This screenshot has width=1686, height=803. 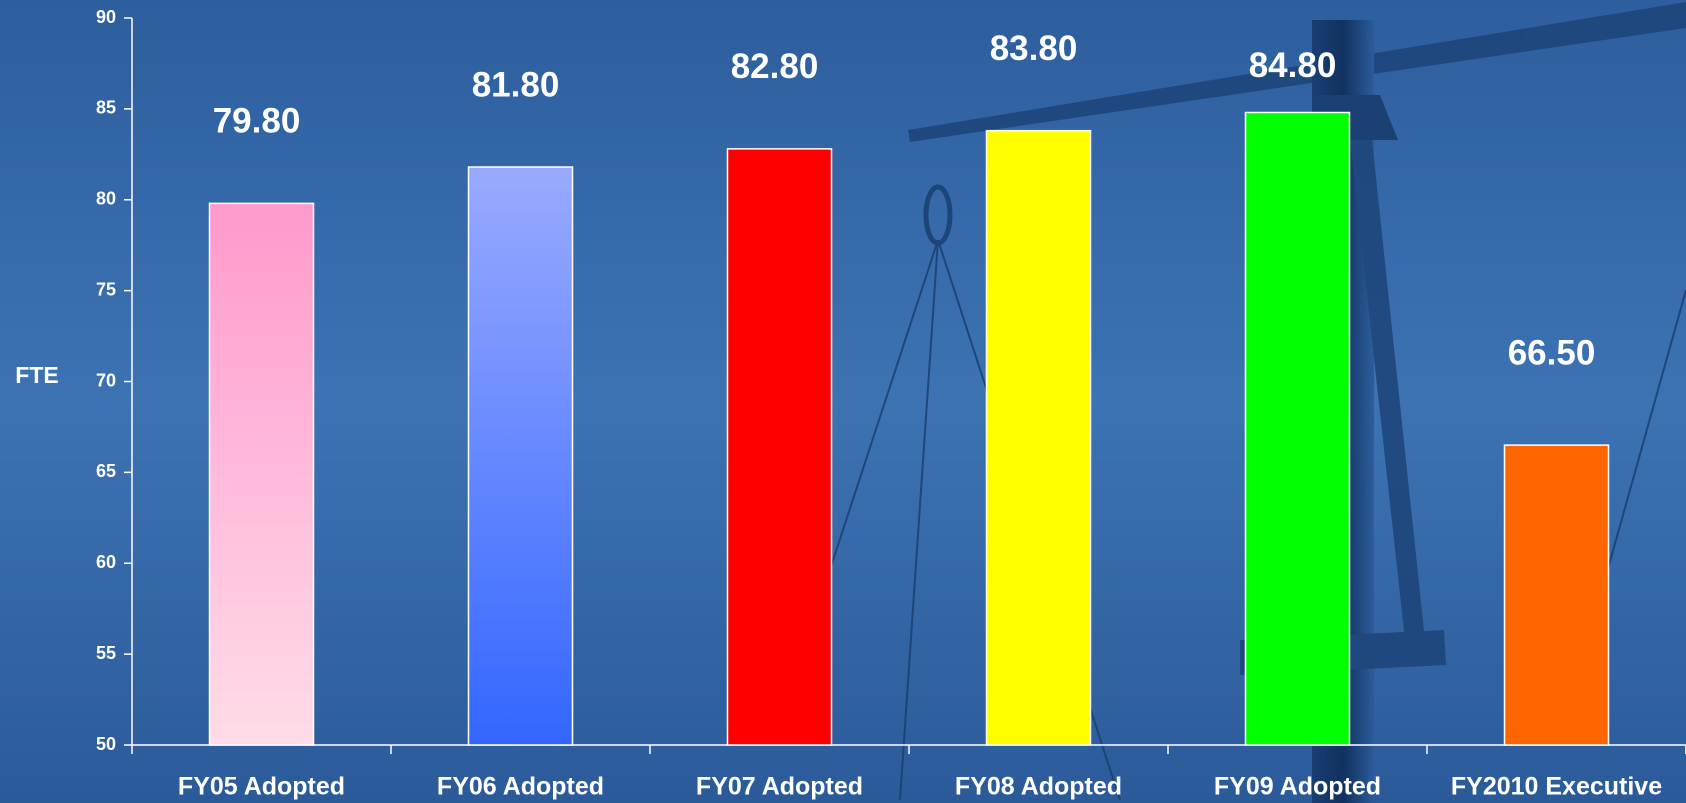 What do you see at coordinates (106, 289) in the screenshot?
I see `y-tick-label: 75` at bounding box center [106, 289].